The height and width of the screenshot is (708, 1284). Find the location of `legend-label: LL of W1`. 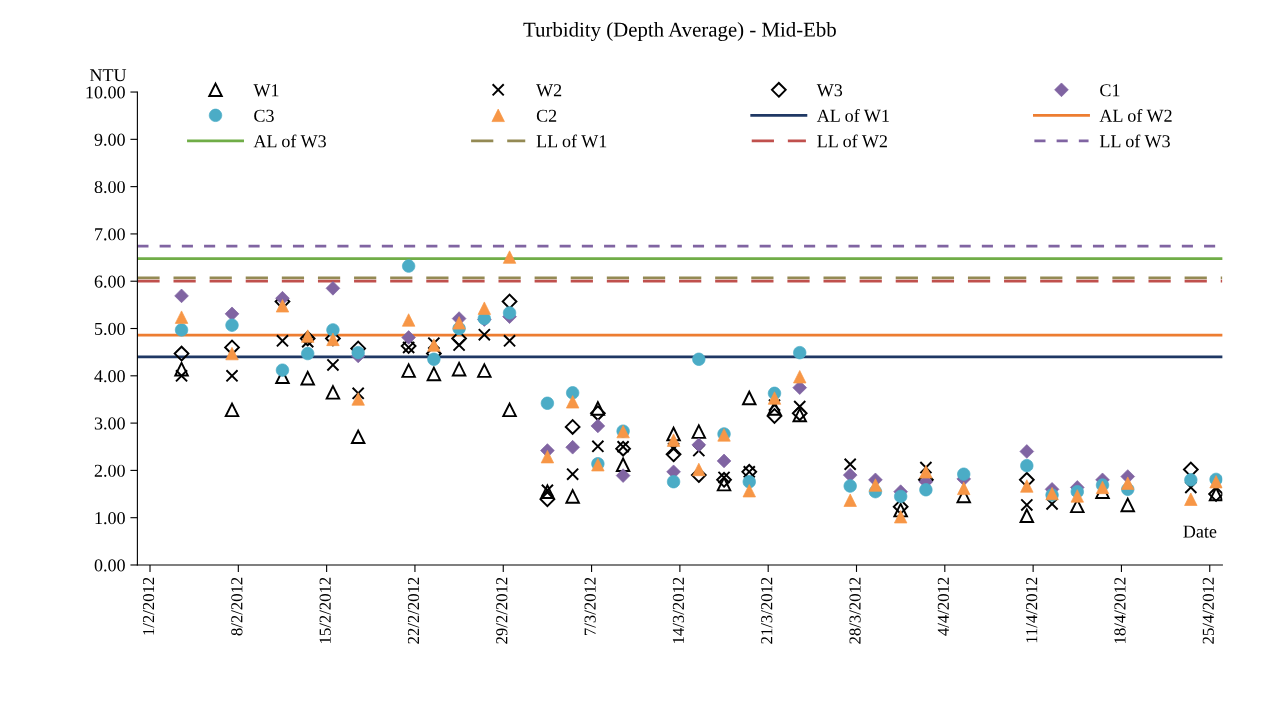

legend-label: LL of W1 is located at coordinates (571, 141).